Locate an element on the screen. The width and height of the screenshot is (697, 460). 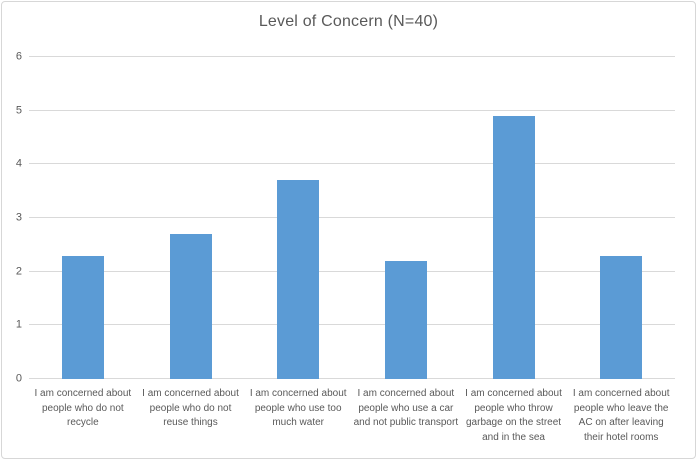
y-tick-label: 0 is located at coordinates (18, 378).